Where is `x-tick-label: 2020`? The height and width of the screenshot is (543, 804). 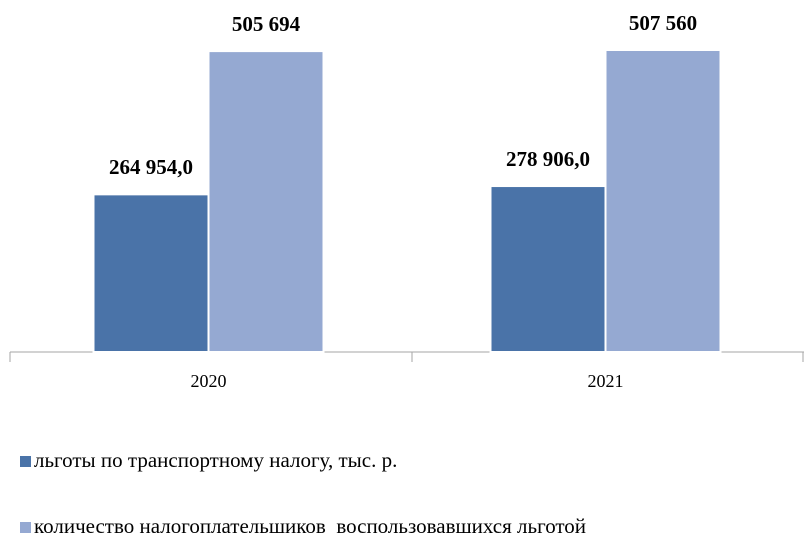
x-tick-label: 2020 is located at coordinates (209, 381).